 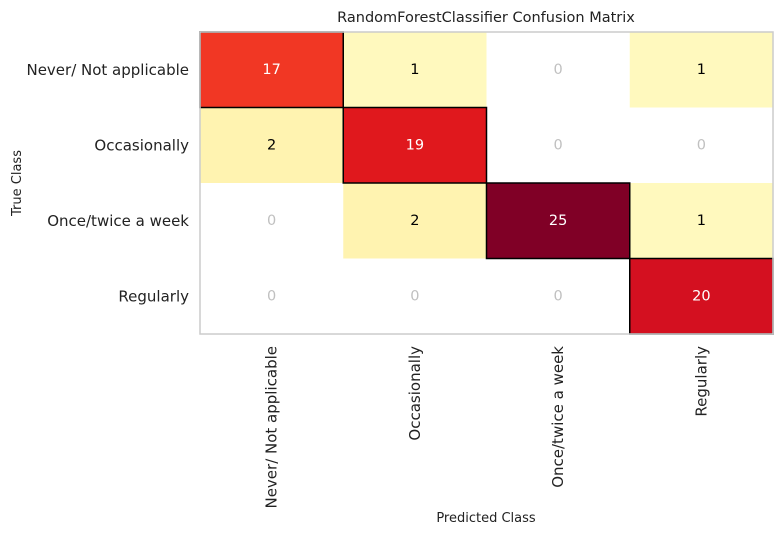 I want to click on x-axis-label: Predicted Class, so click(x=486, y=518).